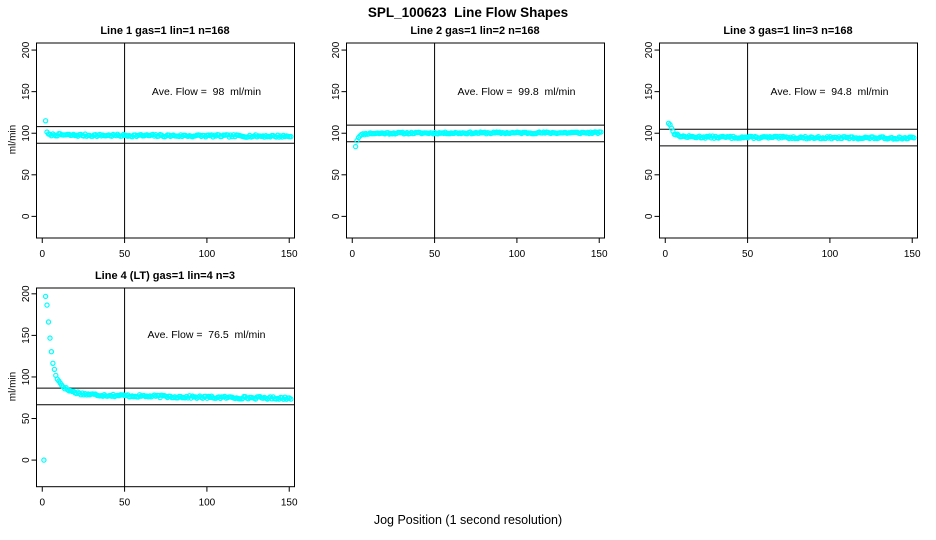 The image size is (936, 540). What do you see at coordinates (165, 31) in the screenshot?
I see `panel-title-1: Line 1 gas=1 lin=1 n=168` at bounding box center [165, 31].